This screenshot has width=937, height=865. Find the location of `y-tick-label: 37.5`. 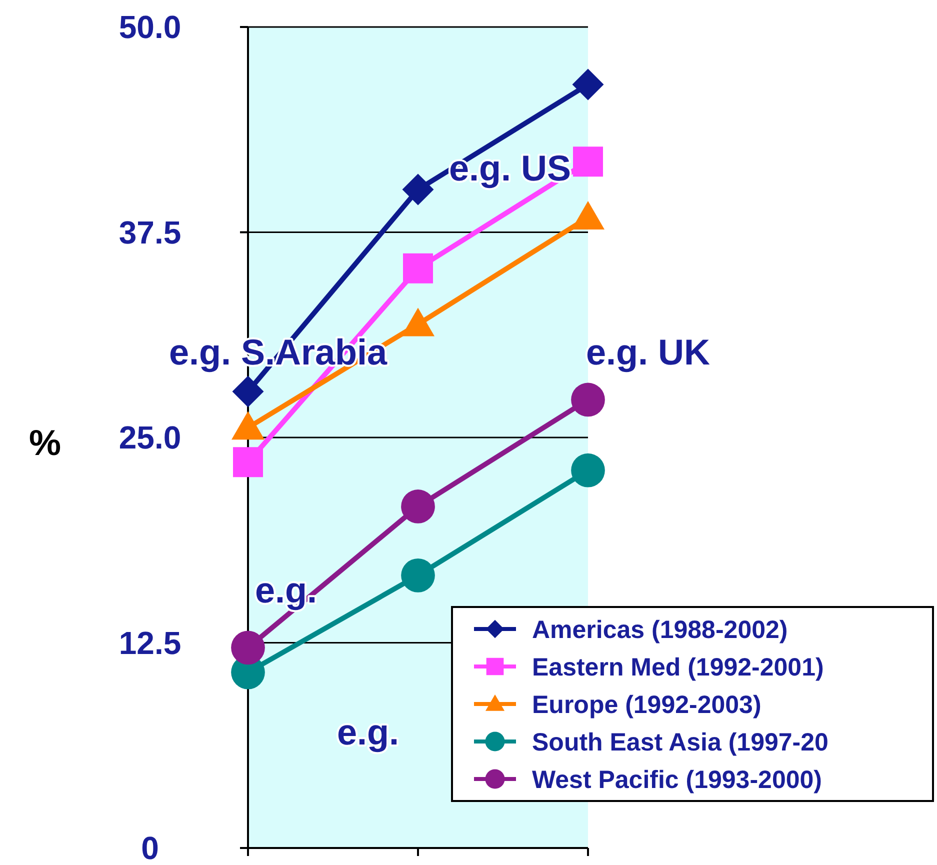

y-tick-label: 37.5 is located at coordinates (150, 232).